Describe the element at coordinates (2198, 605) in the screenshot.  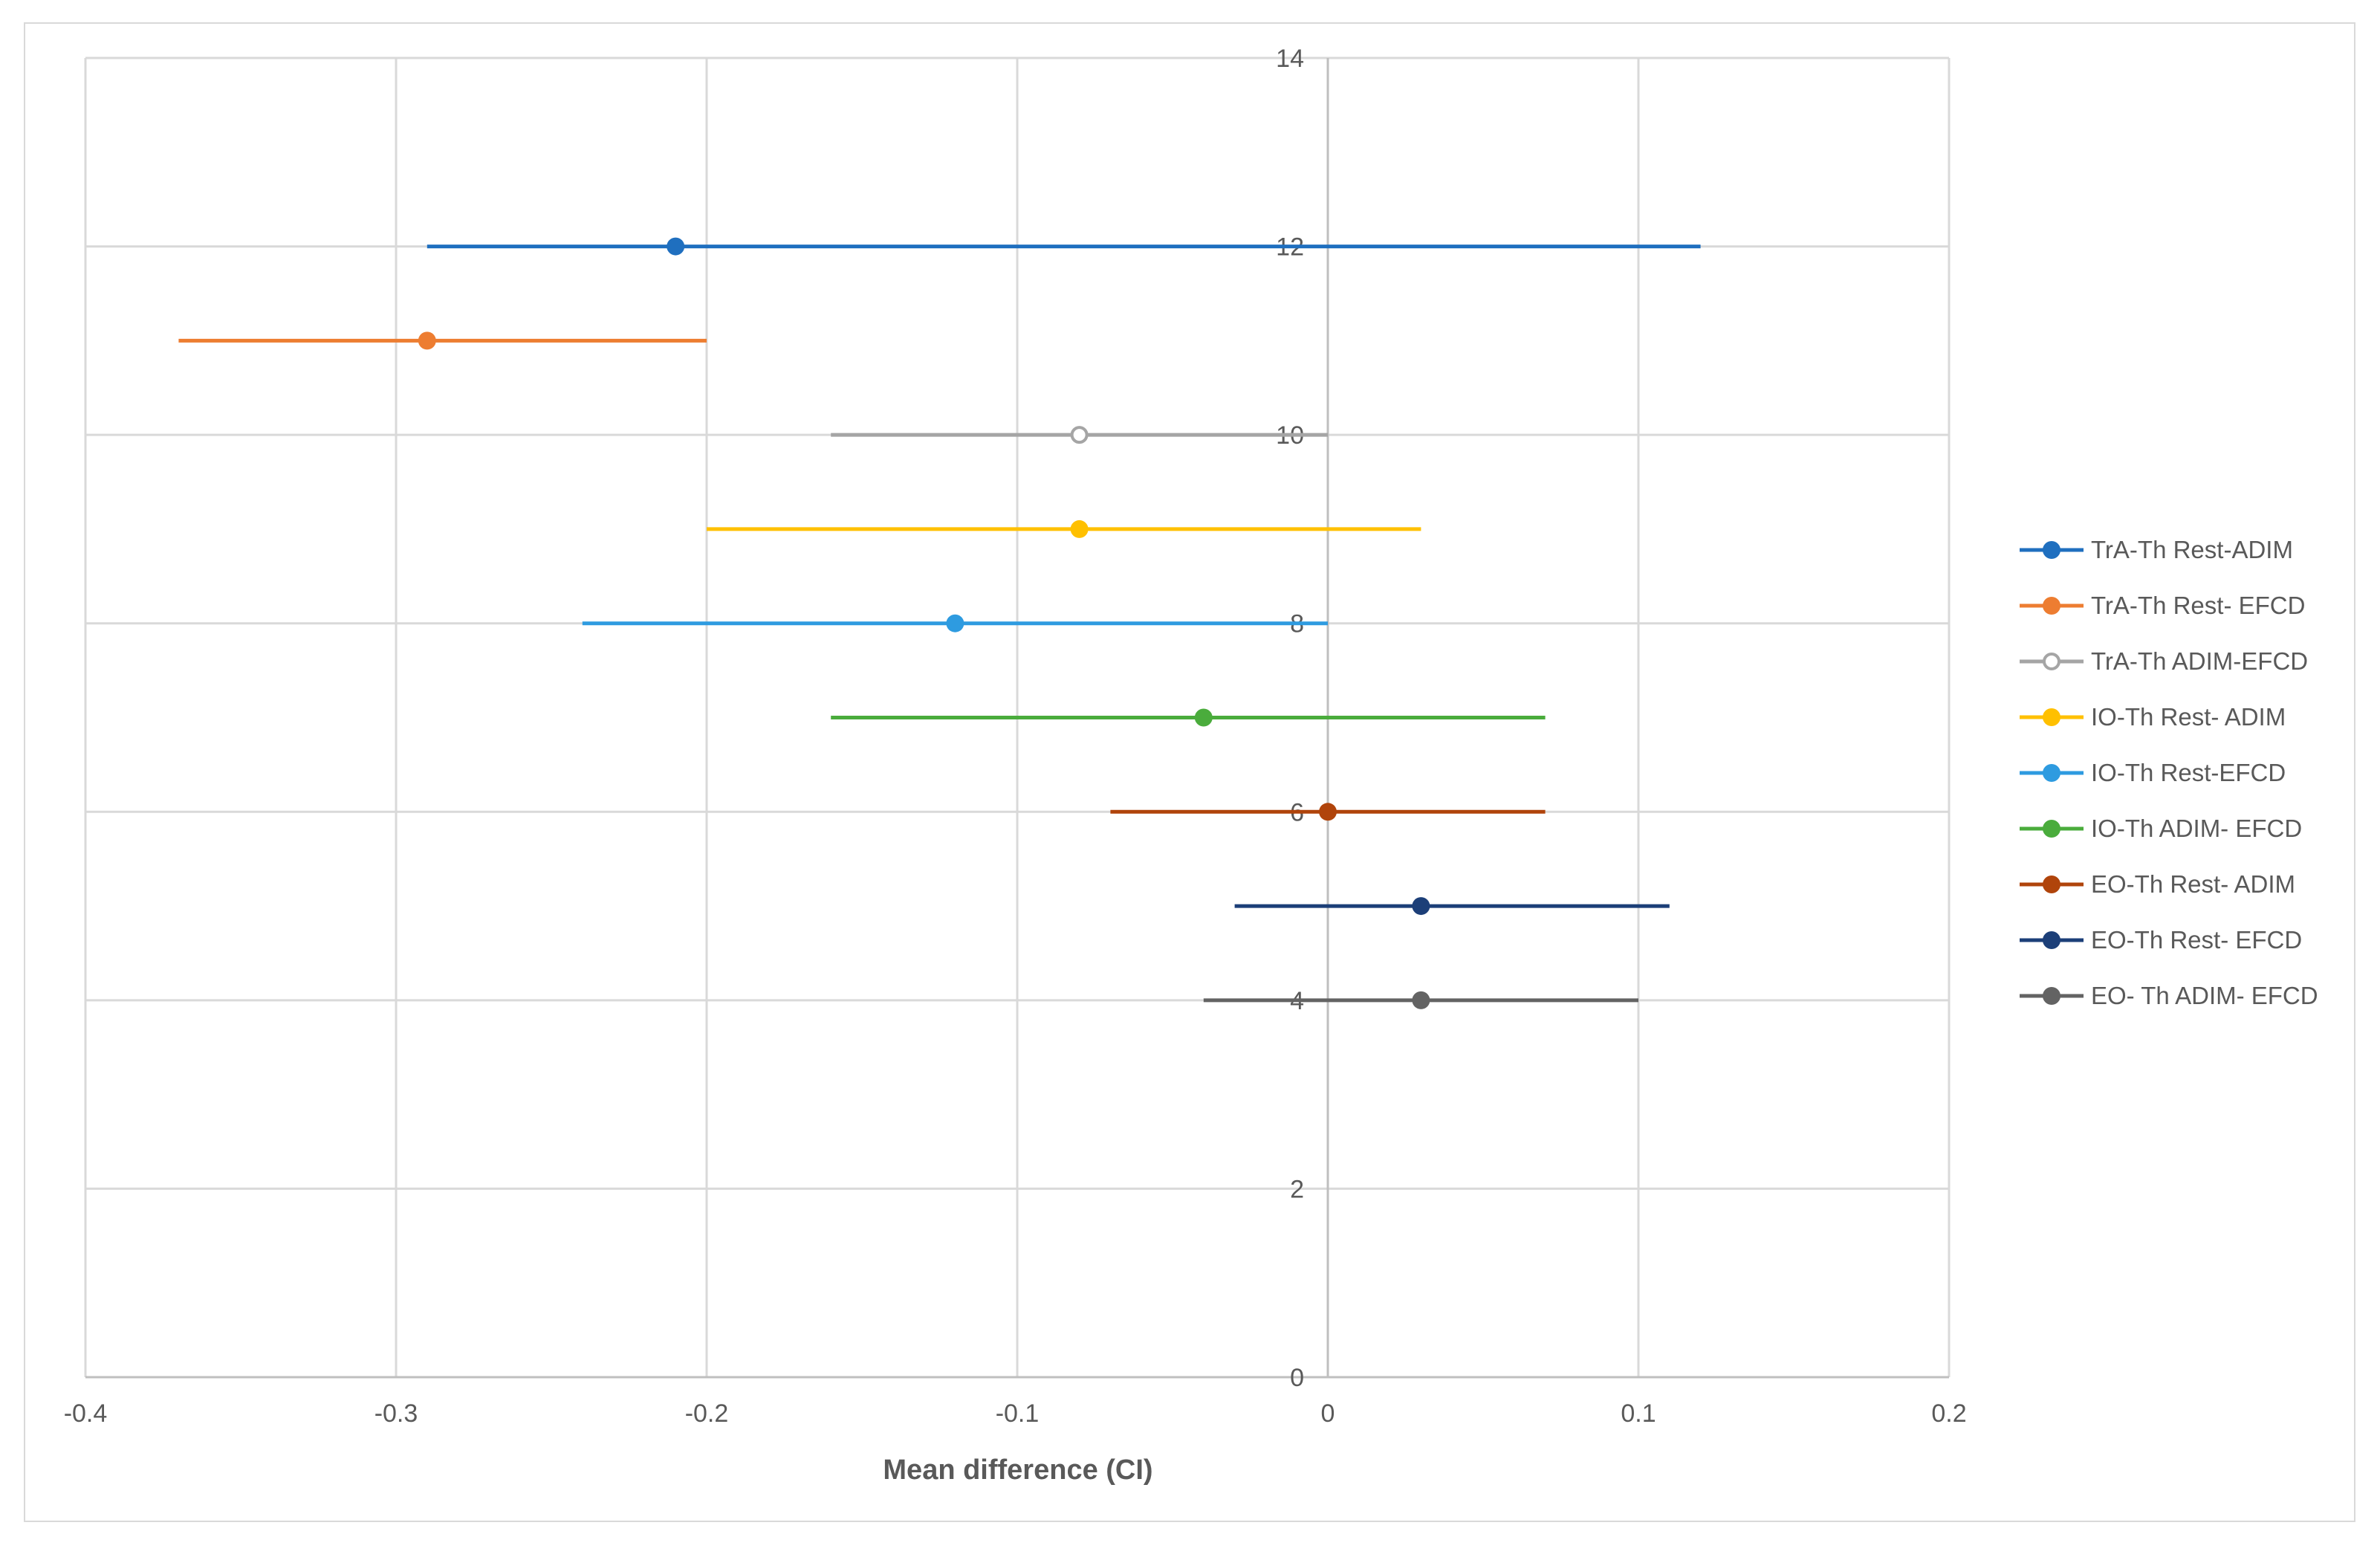
I see `legend-label: TrA-Th Rest- EFCD` at that location.